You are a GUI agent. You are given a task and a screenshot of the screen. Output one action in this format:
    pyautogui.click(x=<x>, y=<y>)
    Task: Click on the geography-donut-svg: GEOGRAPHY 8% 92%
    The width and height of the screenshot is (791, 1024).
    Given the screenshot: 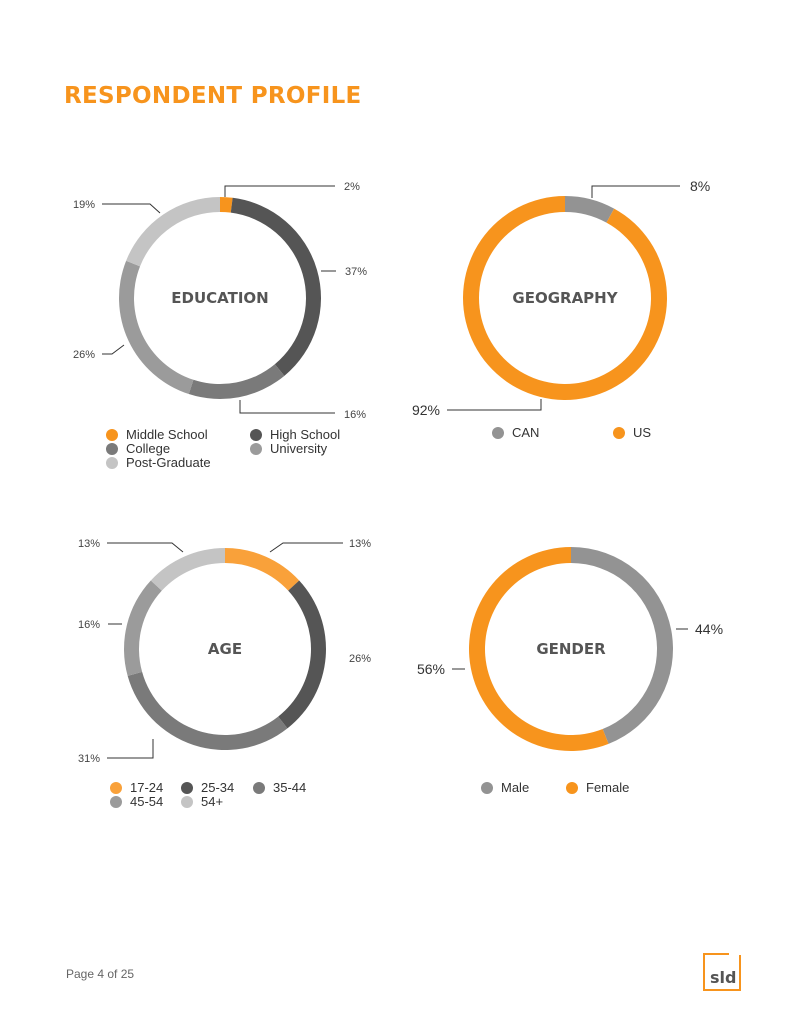 What is the action you would take?
    pyautogui.click(x=561, y=298)
    